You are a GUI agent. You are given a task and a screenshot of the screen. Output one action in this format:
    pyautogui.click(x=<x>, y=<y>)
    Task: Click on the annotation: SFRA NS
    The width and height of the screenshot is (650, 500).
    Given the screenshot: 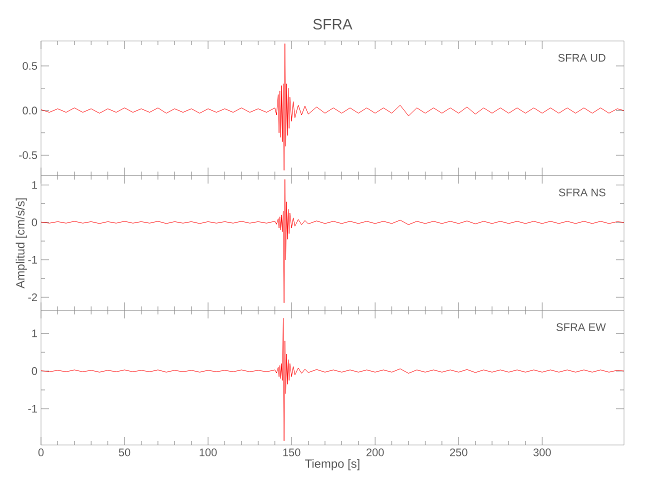 What is the action you would take?
    pyautogui.click(x=582, y=192)
    